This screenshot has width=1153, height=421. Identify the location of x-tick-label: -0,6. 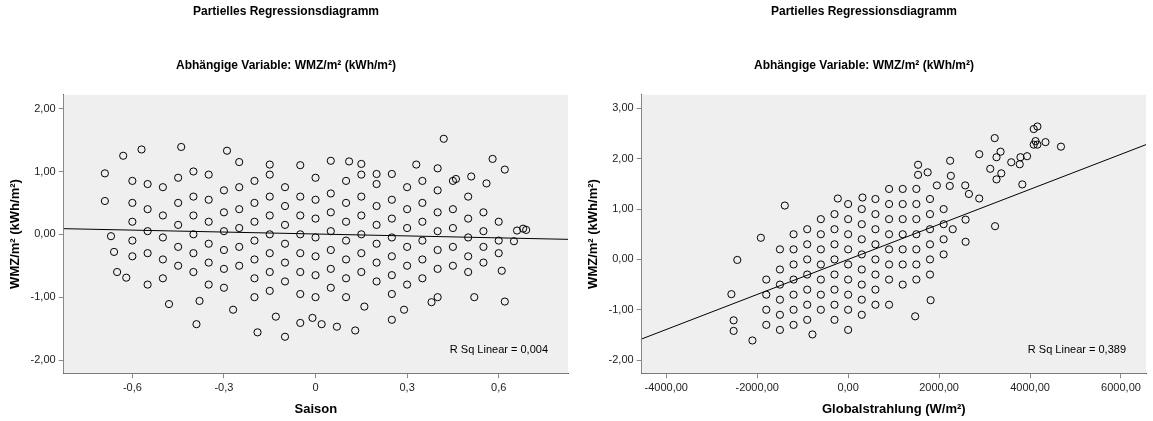
(132, 386).